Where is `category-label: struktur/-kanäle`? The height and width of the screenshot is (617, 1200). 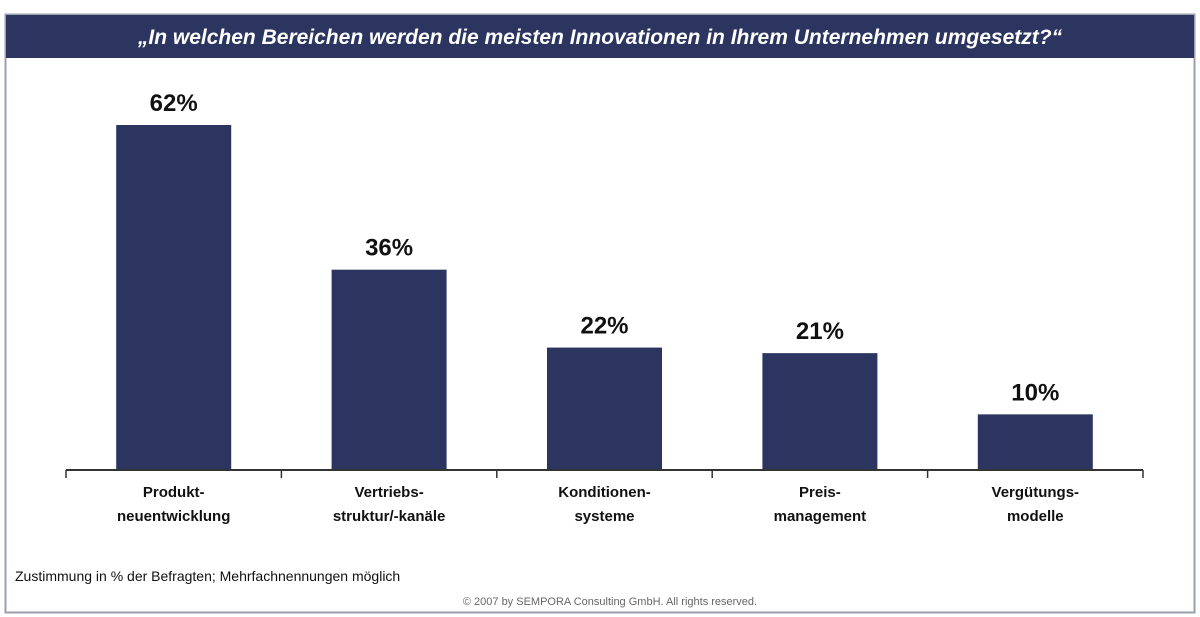 category-label: struktur/-kanäle is located at coordinates (389, 516).